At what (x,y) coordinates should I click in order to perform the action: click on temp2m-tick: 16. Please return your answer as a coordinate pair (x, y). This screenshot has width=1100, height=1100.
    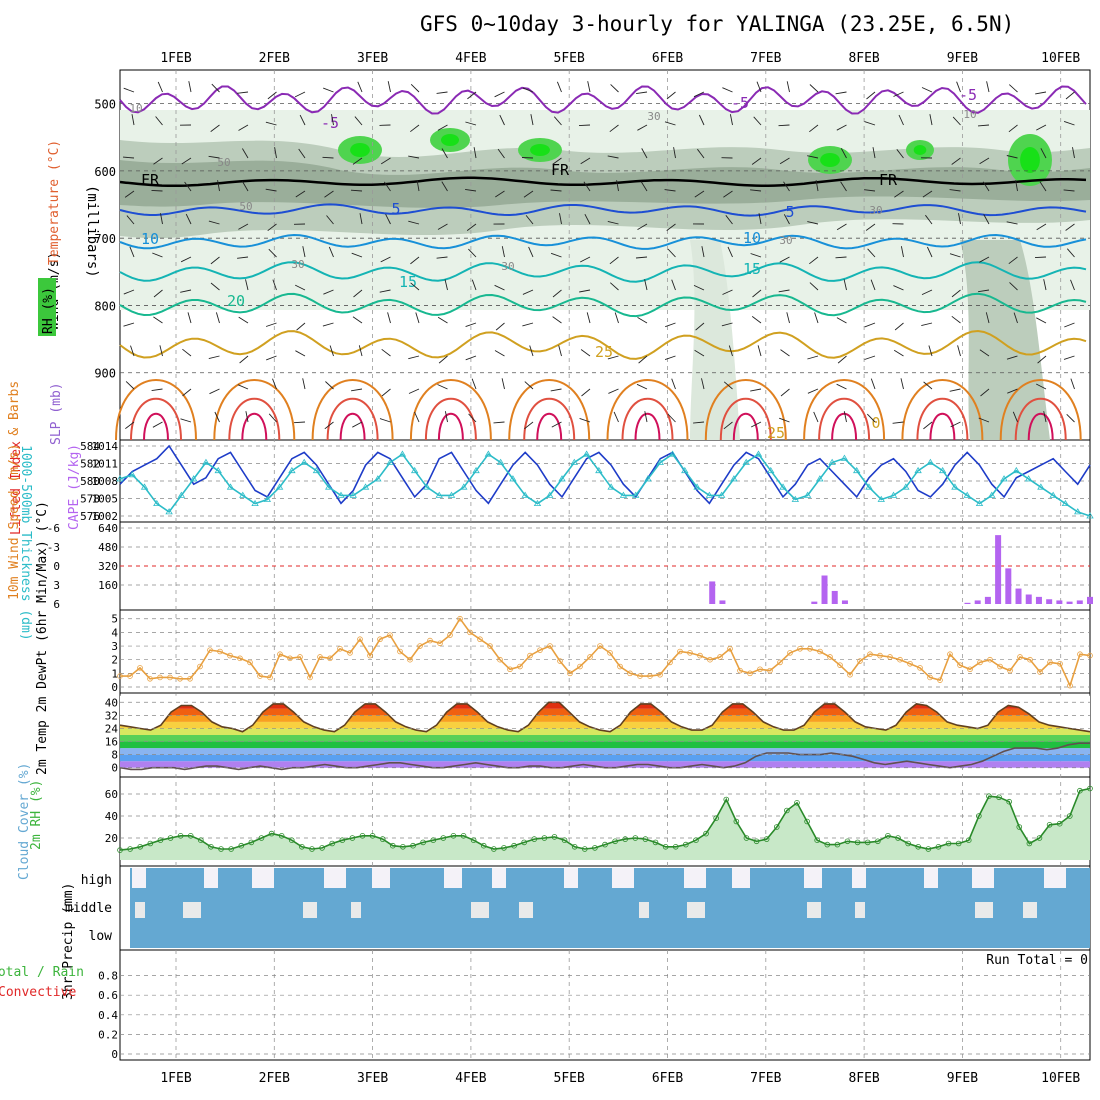
    Looking at the image, I should click on (111, 742).